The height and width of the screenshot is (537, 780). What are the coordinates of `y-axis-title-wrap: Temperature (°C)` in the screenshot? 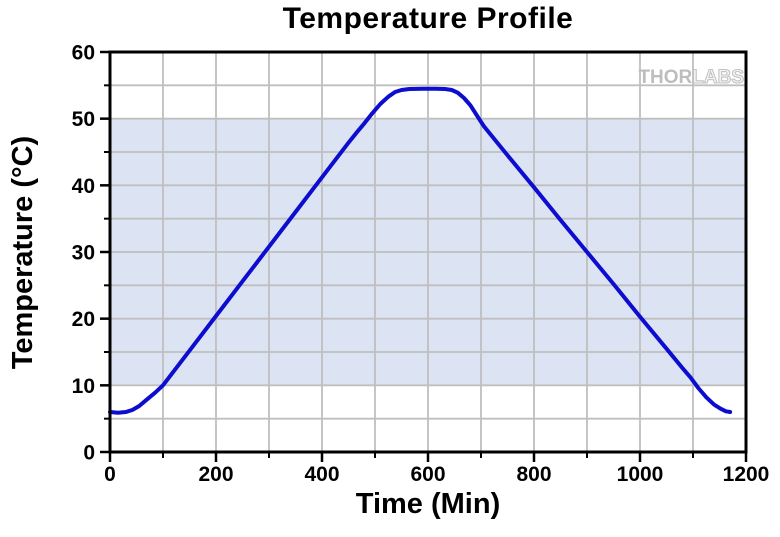 It's located at (24, 252).